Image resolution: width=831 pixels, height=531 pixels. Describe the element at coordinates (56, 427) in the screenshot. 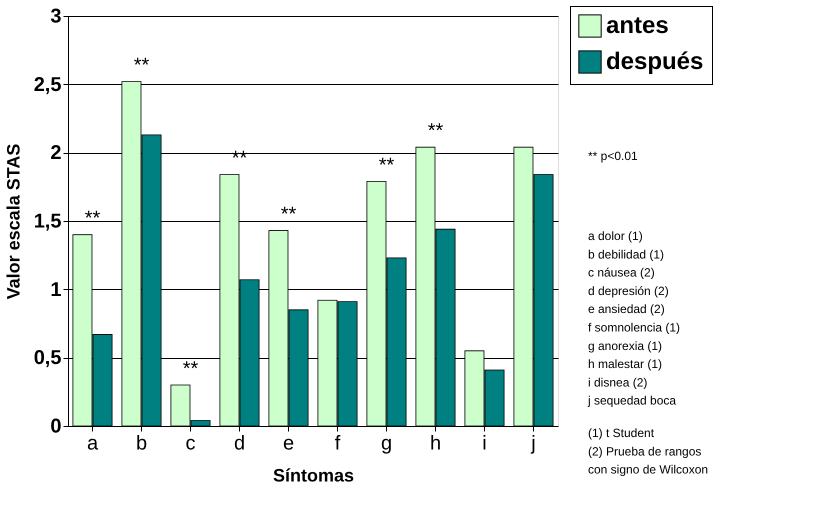

I see `y-tick-label: 0` at that location.